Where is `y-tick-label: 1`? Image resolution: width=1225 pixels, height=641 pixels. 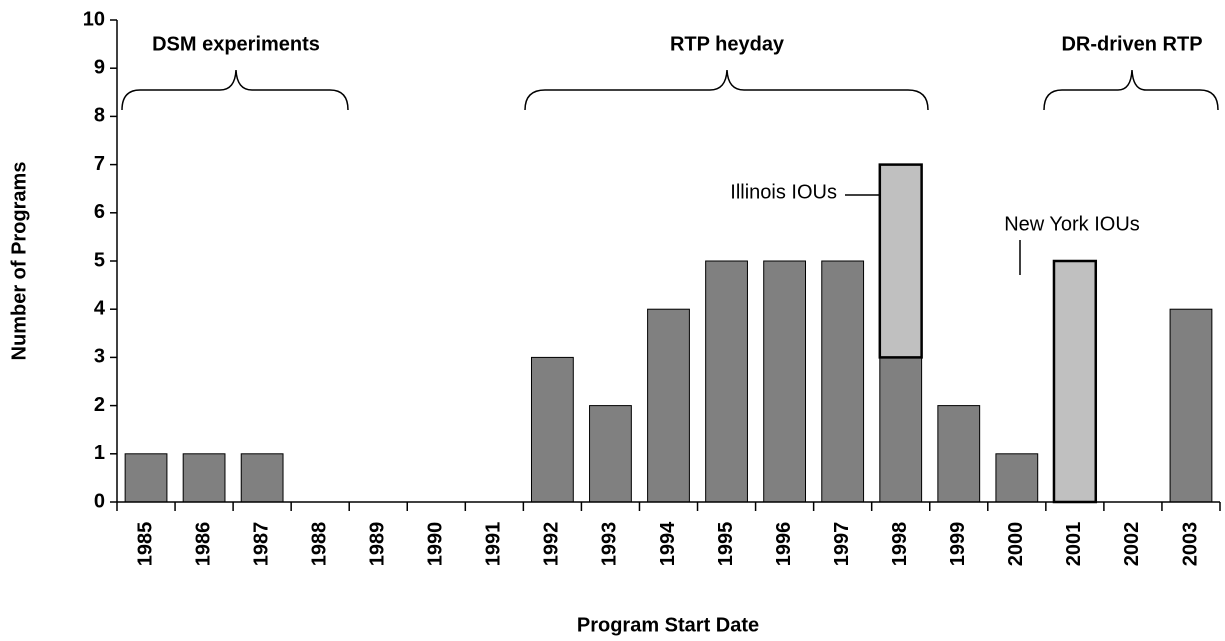
y-tick-label: 1 is located at coordinates (99, 453).